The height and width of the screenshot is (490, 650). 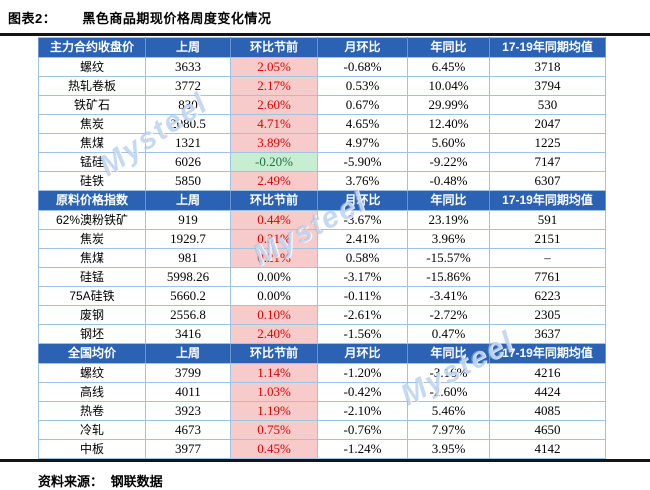 I want to click on value-cell: 6026, so click(x=188, y=162).